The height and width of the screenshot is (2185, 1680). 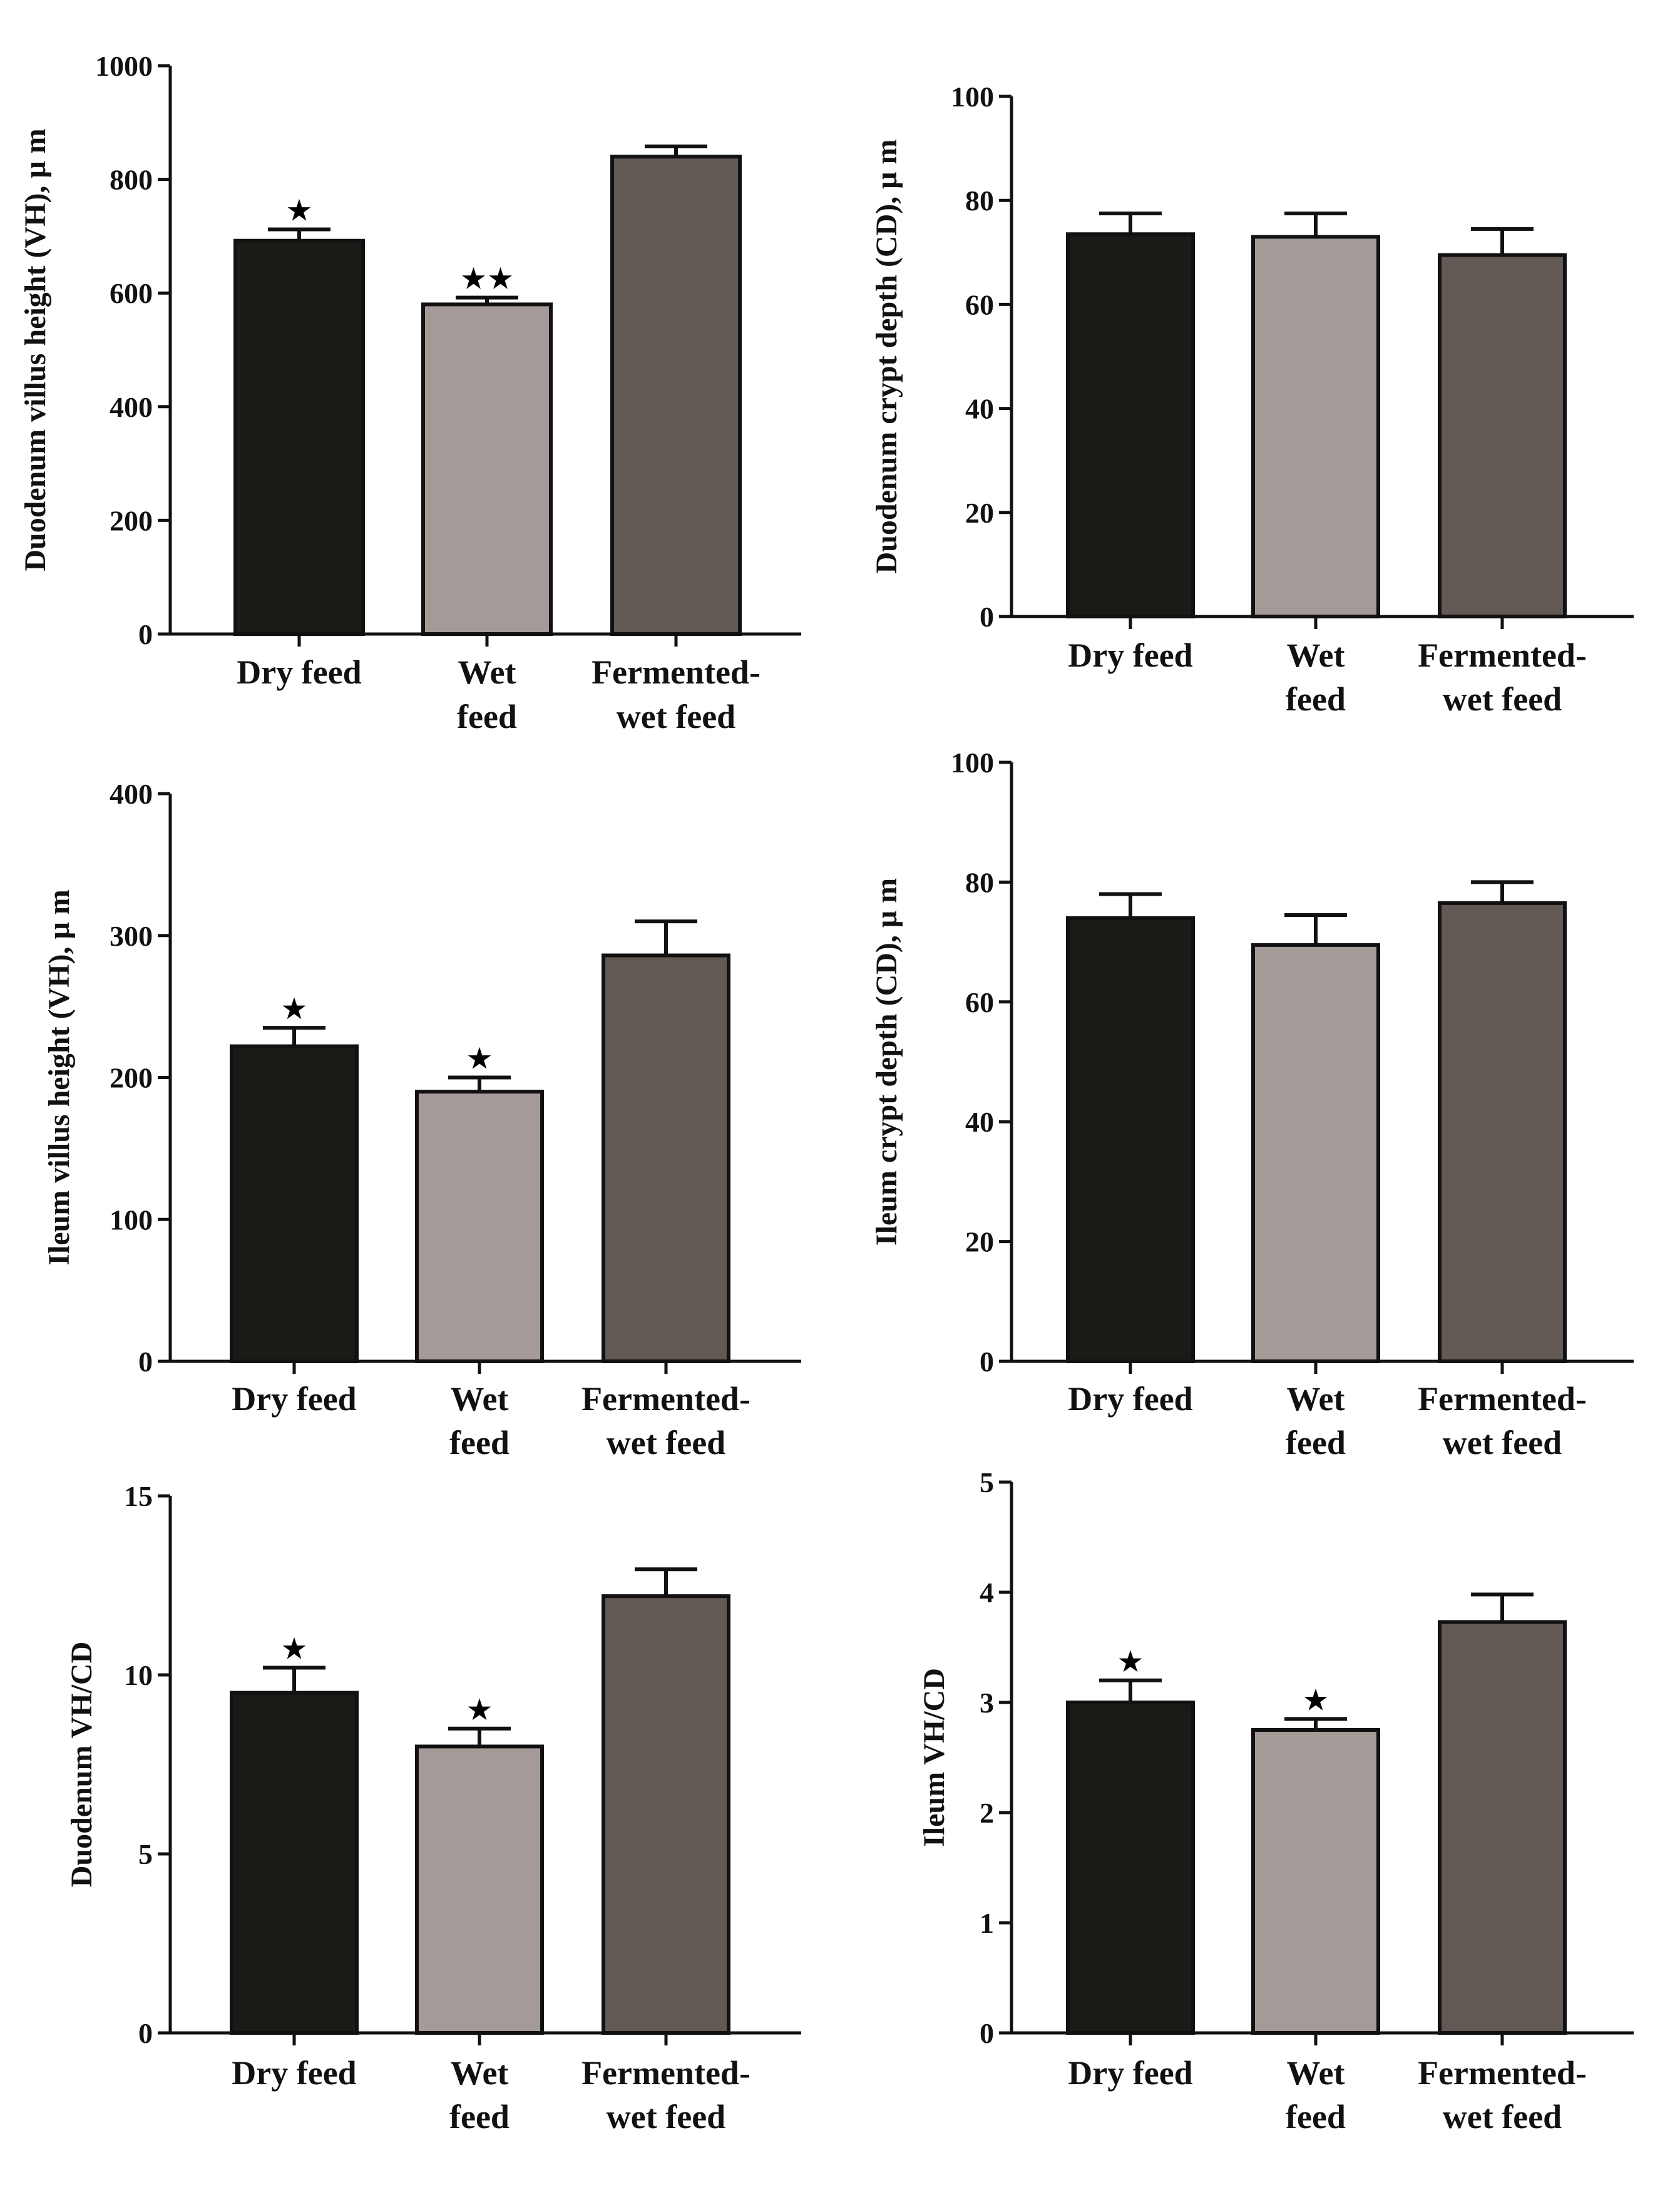 What do you see at coordinates (987, 1593) in the screenshot?
I see `y-tick-label: 4` at bounding box center [987, 1593].